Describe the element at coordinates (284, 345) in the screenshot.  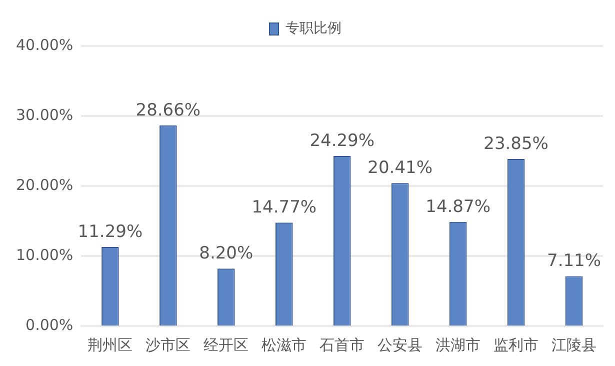
I see `x-tick-label: 松滋市` at that location.